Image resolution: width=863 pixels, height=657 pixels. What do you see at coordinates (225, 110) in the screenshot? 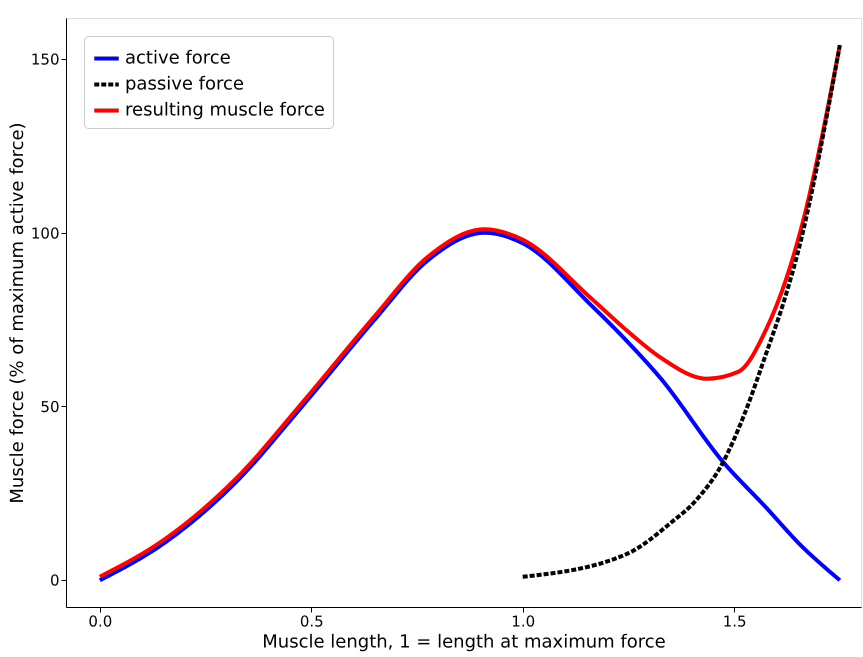
I see `legend-label: resulting muscle force` at bounding box center [225, 110].